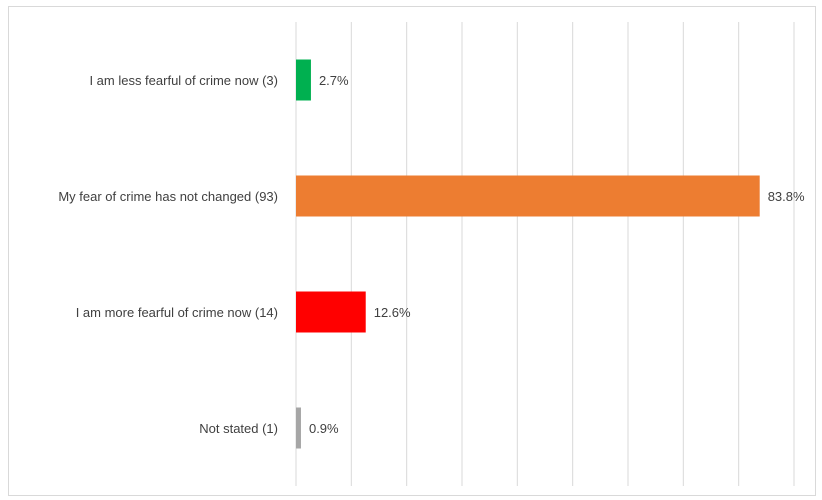  Describe the element at coordinates (324, 428) in the screenshot. I see `data-label: 0.9%` at that location.